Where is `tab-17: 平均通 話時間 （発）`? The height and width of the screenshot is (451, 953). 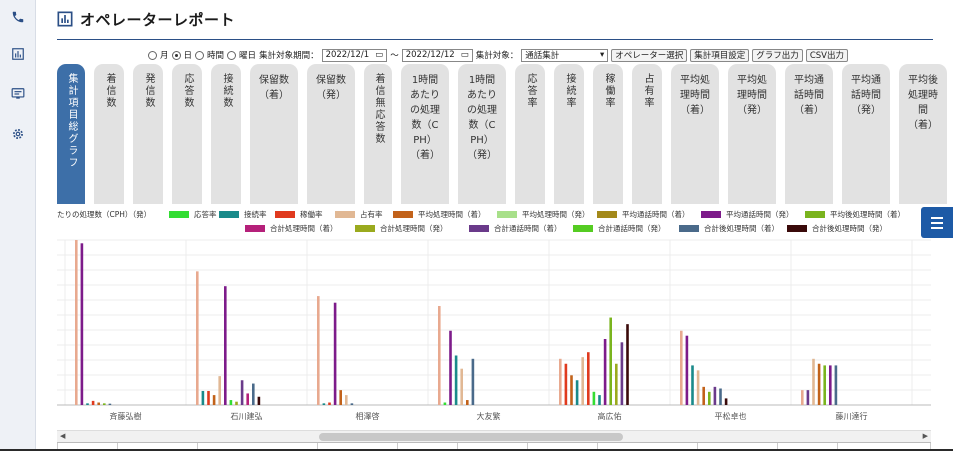 tab-17: 平均通 話時間 （発） is located at coordinates (866, 134).